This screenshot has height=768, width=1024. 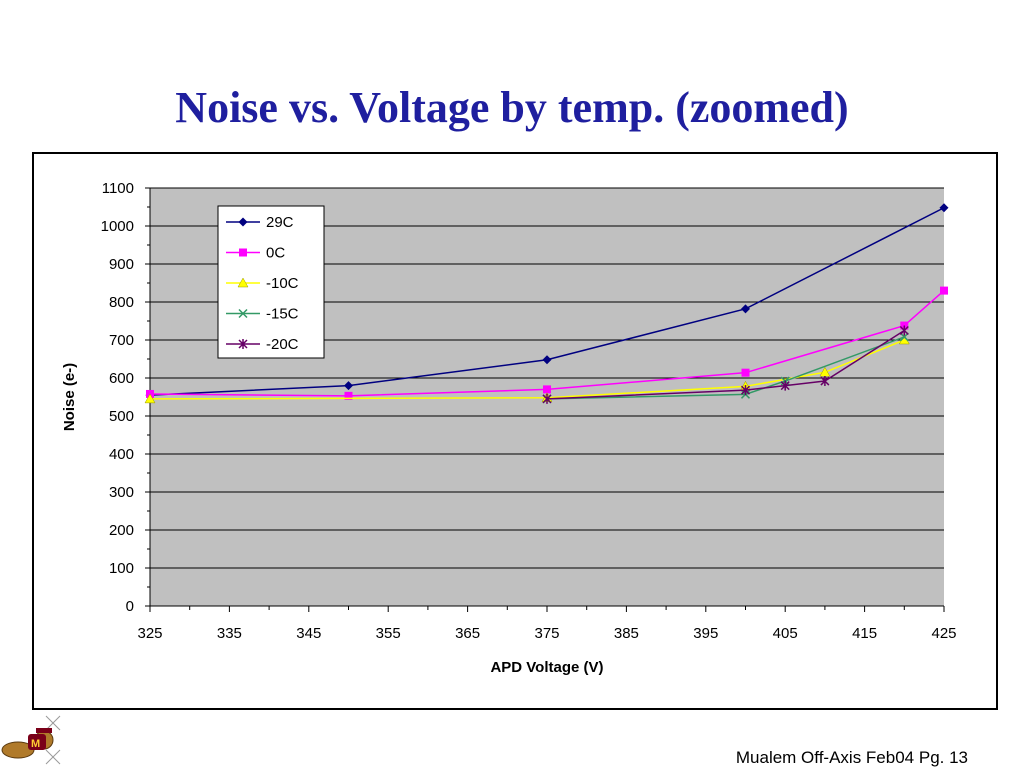 What do you see at coordinates (282, 283) in the screenshot?
I see `legend-label: -10C` at bounding box center [282, 283].